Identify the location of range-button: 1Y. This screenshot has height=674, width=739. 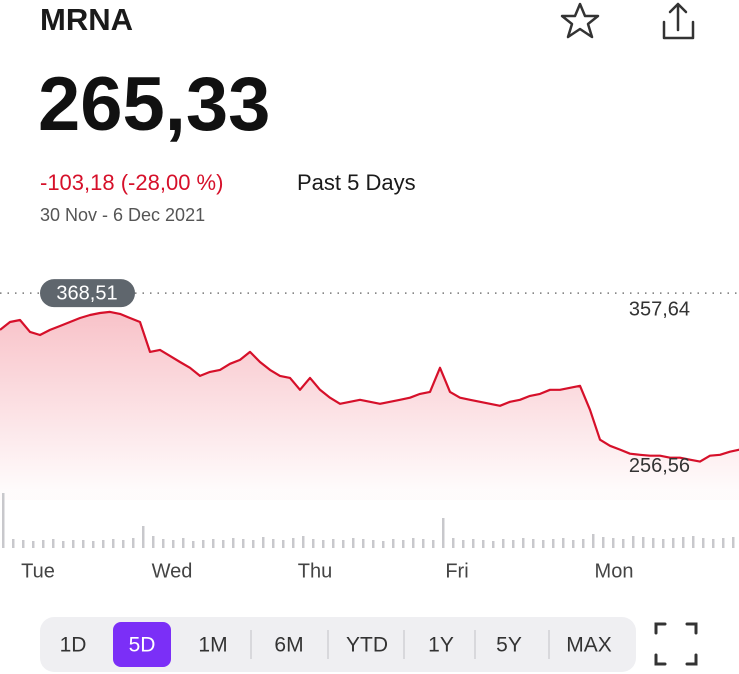
(441, 645).